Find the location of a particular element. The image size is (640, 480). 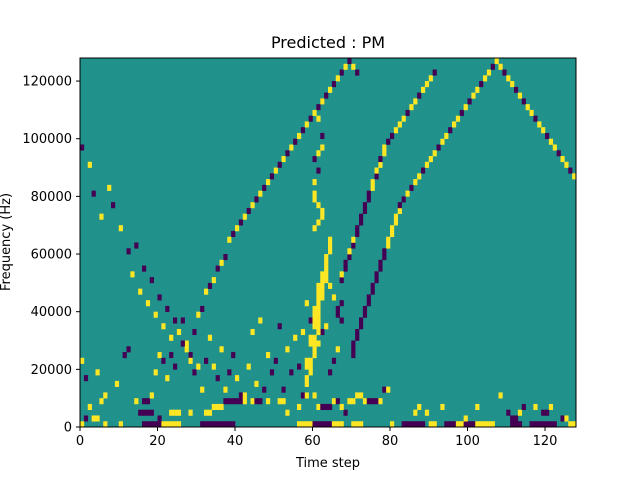

x-tick-label: 80 is located at coordinates (390, 441).